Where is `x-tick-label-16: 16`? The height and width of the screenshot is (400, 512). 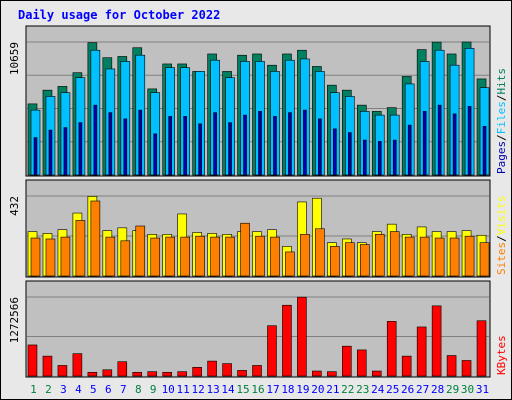 x-tick-label-16: 16 is located at coordinates (257, 389).